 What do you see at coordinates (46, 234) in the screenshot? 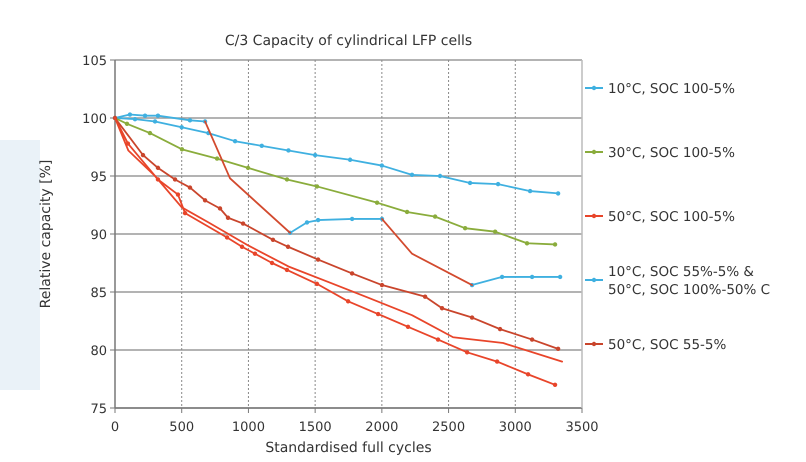
I see `y-axis-title: Relative capacity [%]` at bounding box center [46, 234].